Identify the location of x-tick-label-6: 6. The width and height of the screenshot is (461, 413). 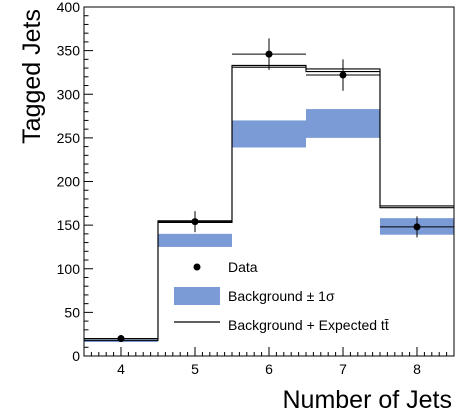
(269, 369).